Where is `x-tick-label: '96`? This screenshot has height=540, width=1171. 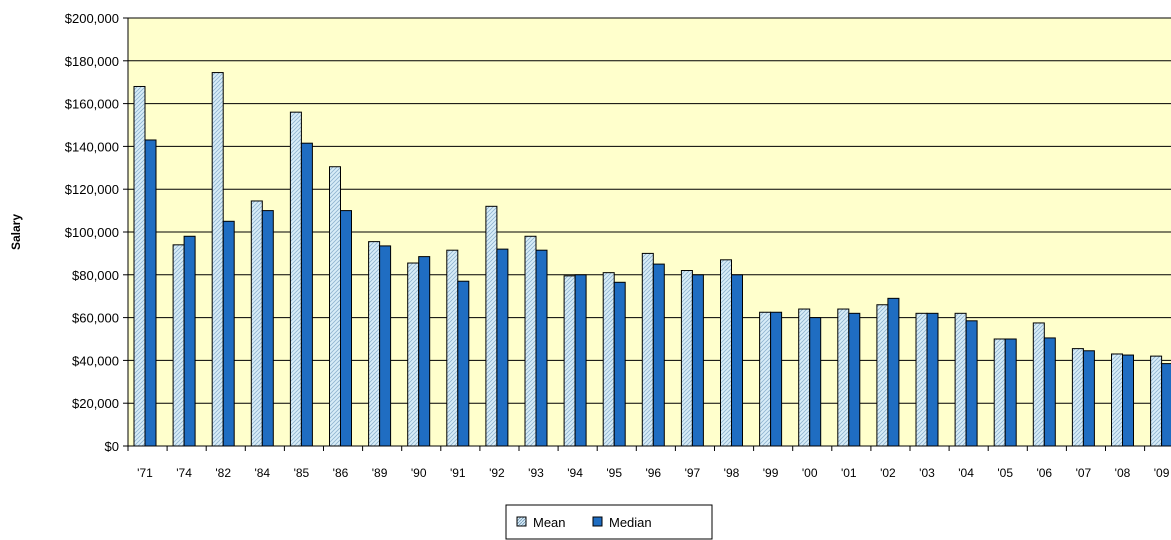 x-tick-label: '96 is located at coordinates (653, 473).